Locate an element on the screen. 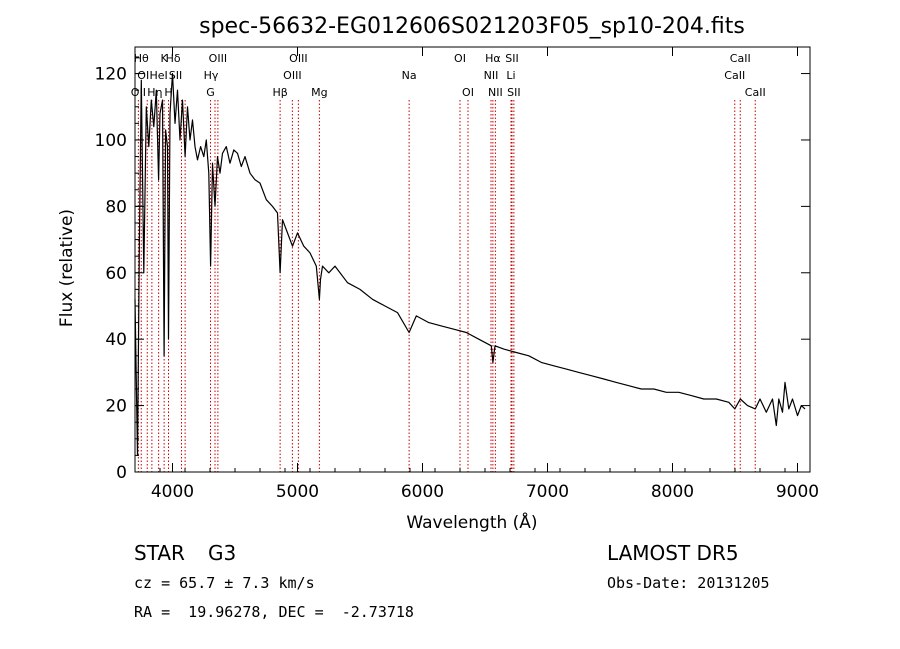  line-marker-label-8: Hδ is located at coordinates (173, 58).